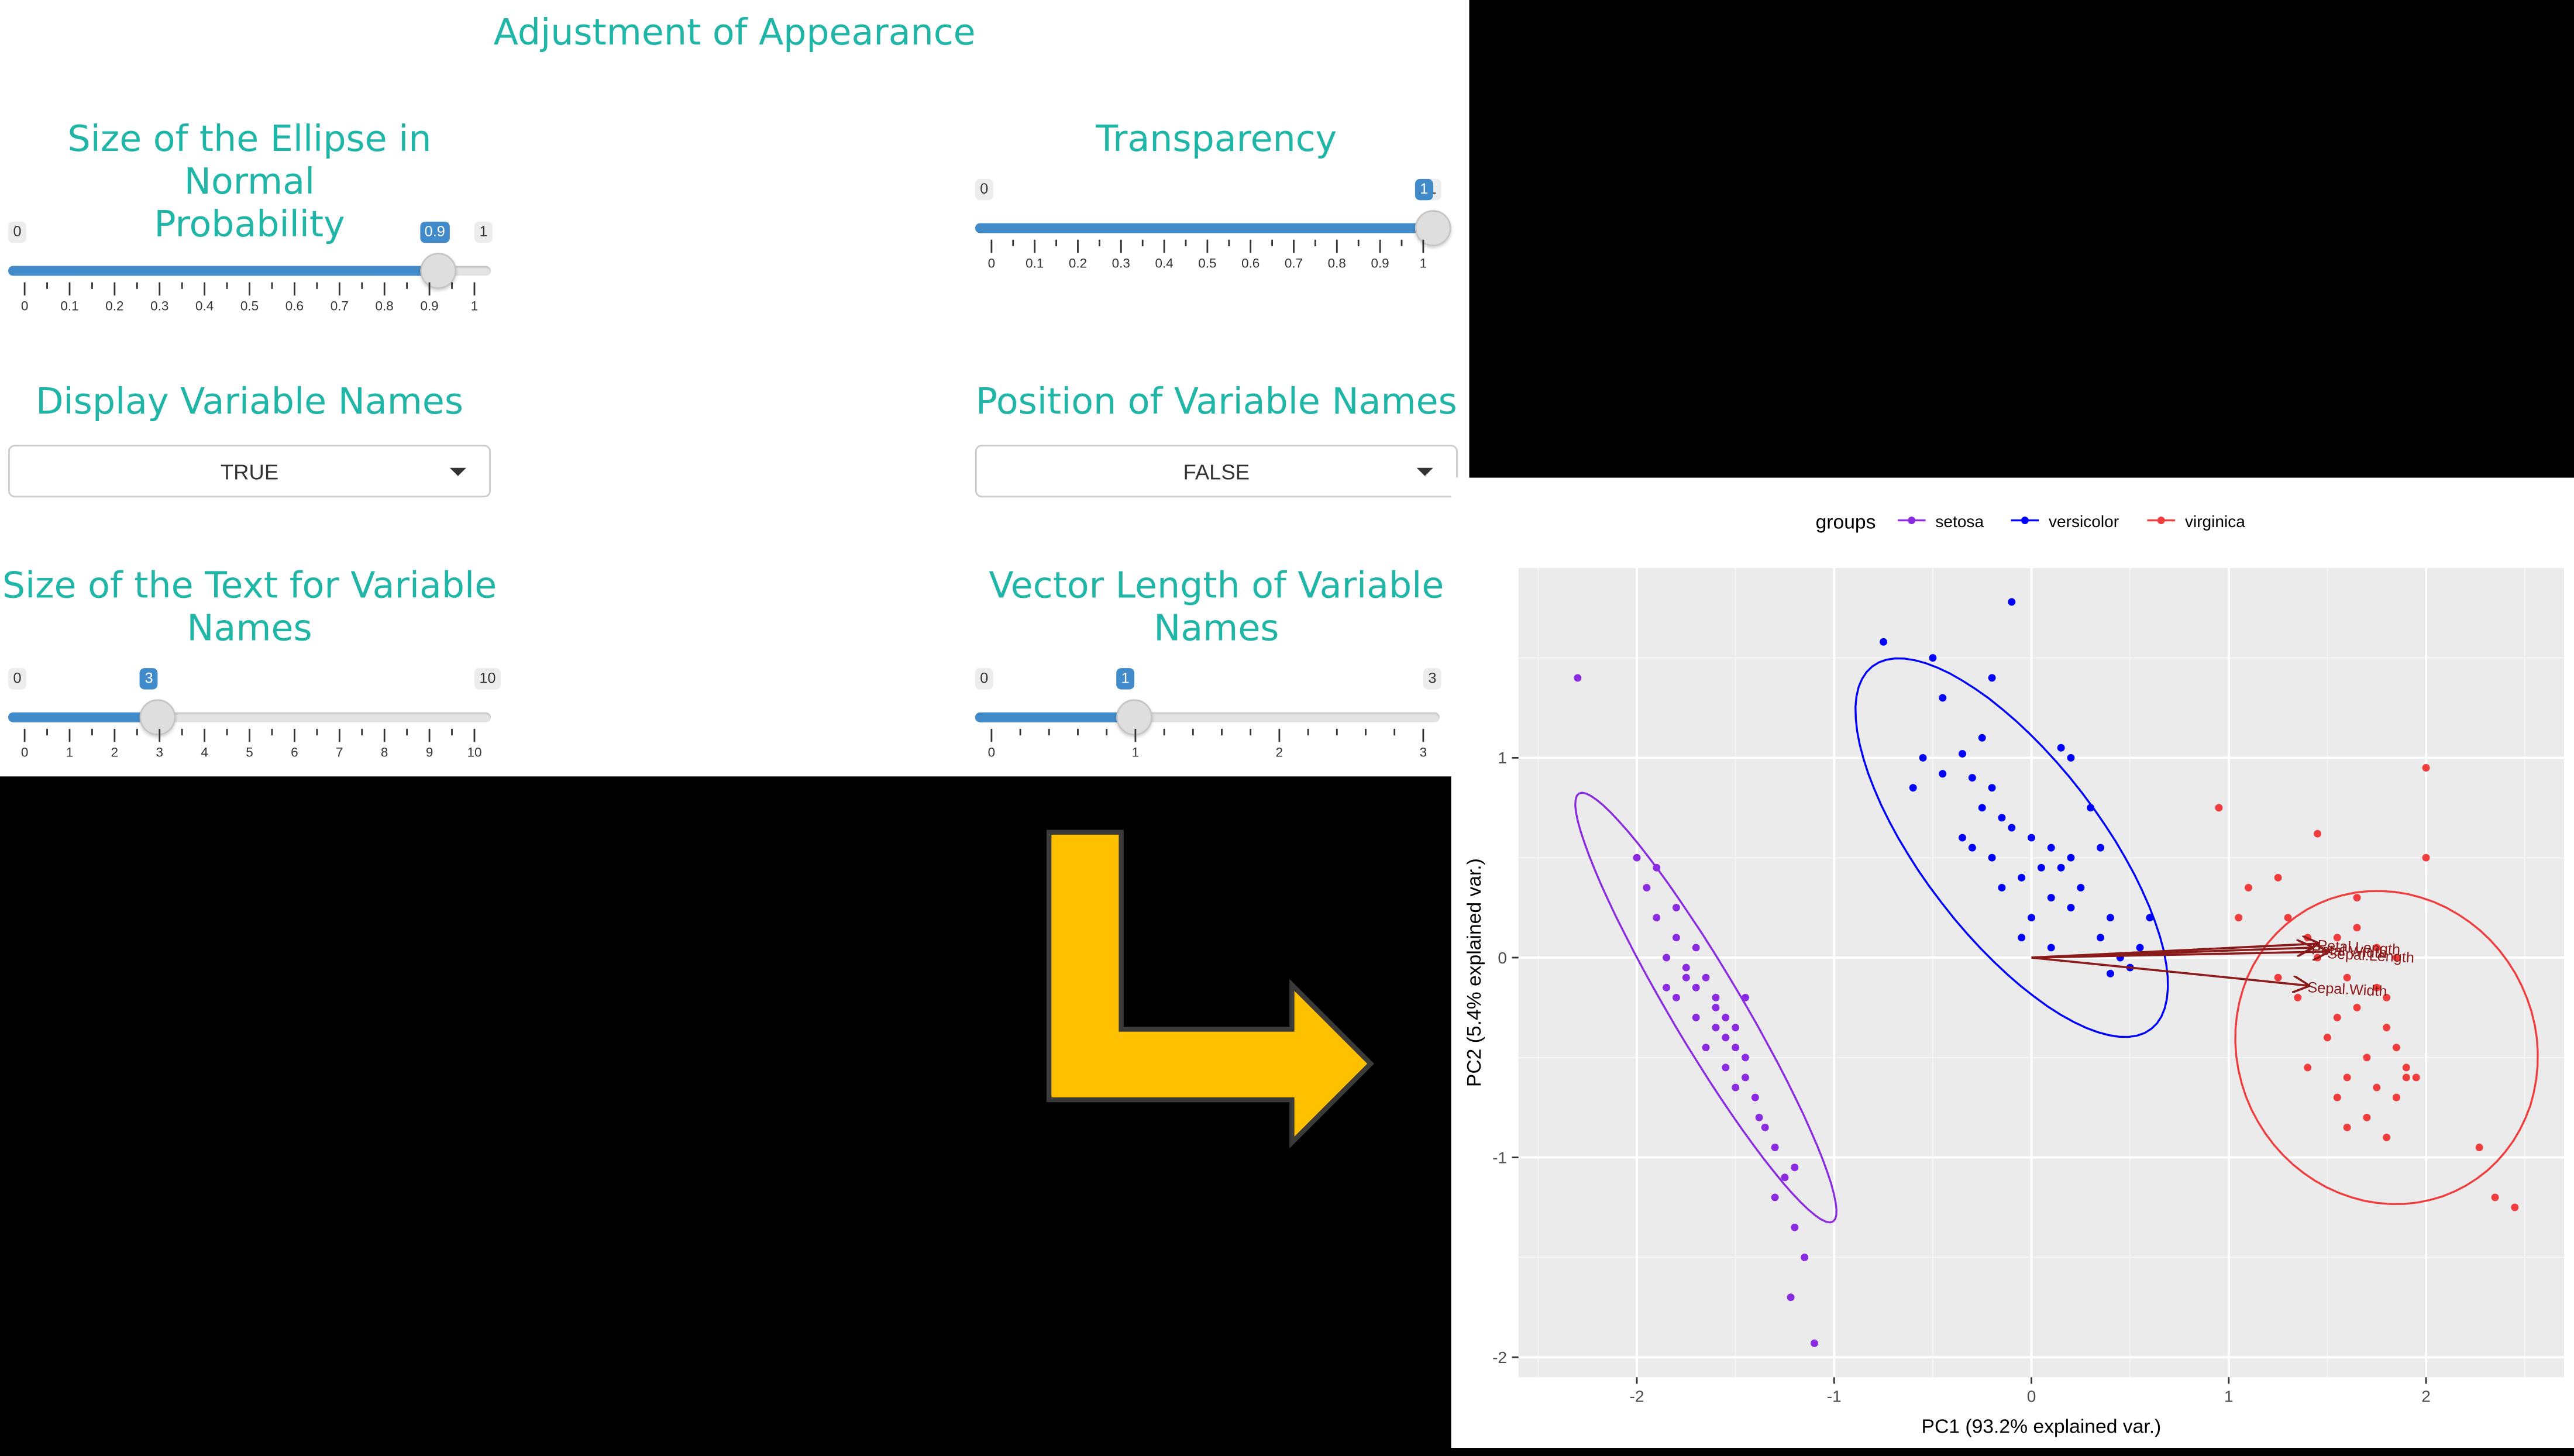  Describe the element at coordinates (1846, 522) in the screenshot. I see `legend-title: groups` at that location.